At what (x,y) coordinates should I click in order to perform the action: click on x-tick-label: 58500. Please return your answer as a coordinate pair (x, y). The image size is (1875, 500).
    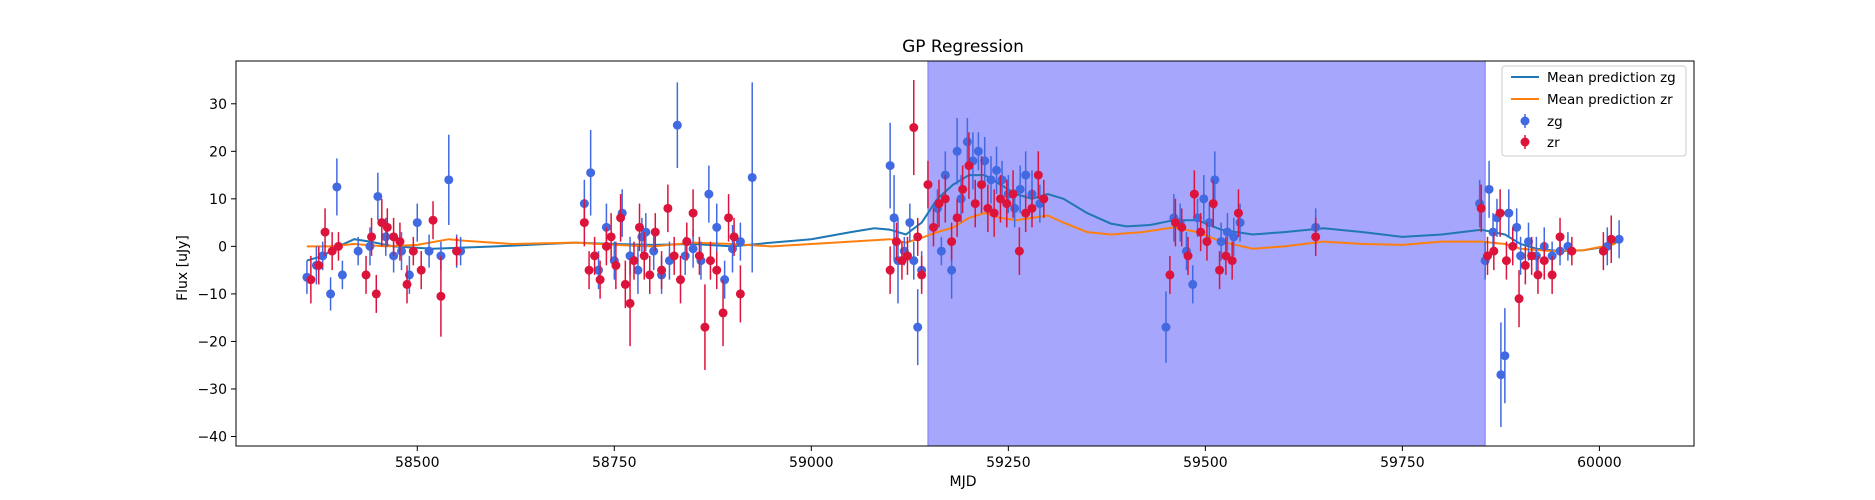
    Looking at the image, I should click on (417, 463).